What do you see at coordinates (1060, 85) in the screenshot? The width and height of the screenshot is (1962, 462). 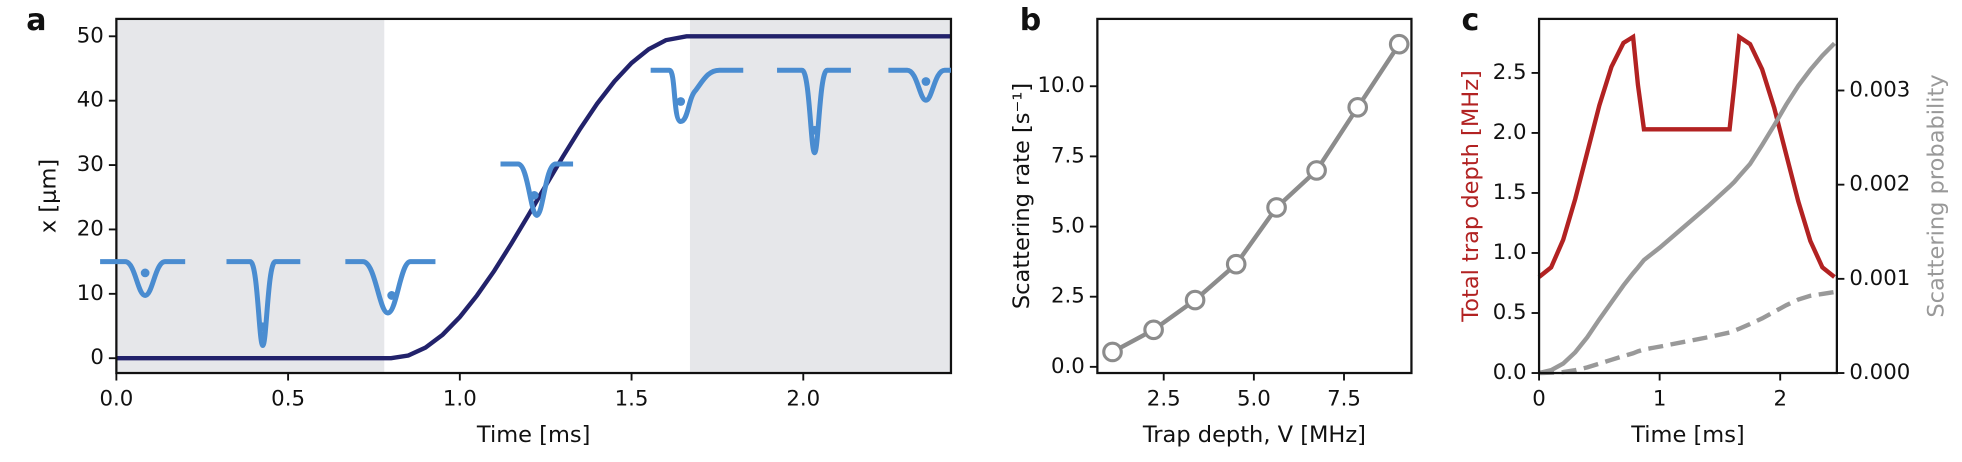 I see `y-tick-label: 10.0` at bounding box center [1060, 85].